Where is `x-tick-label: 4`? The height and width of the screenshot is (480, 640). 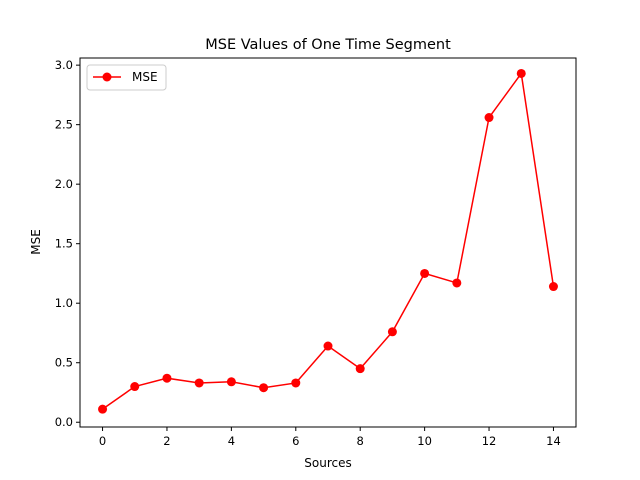 x-tick-label: 4 is located at coordinates (231, 441).